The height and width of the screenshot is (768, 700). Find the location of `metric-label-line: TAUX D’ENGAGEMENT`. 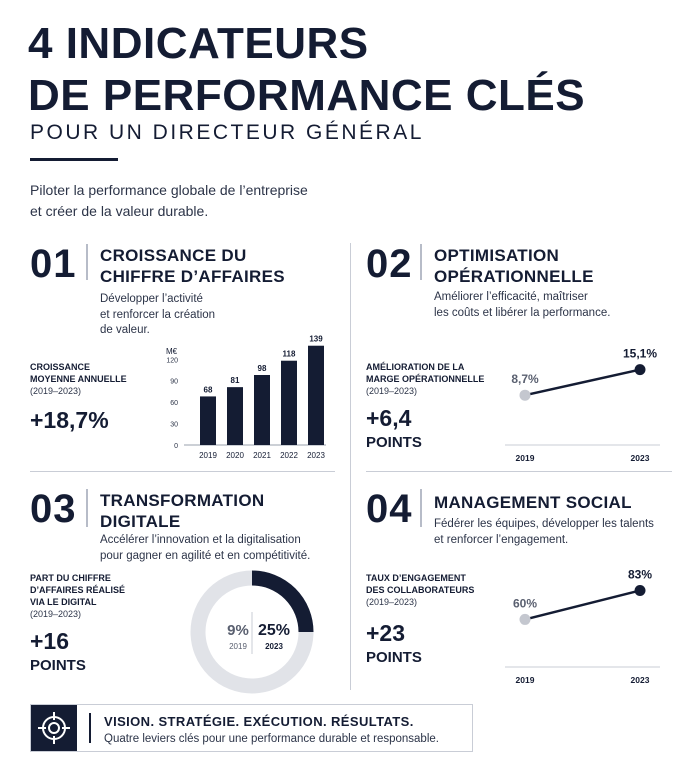

metric-label-line: TAUX D’ENGAGEMENT is located at coordinates (416, 578).